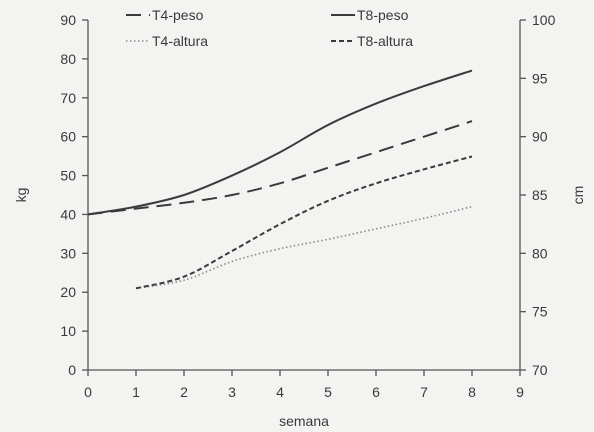 The width and height of the screenshot is (594, 432). Describe the element at coordinates (68, 292) in the screenshot. I see `left-tick-label: 20` at that location.